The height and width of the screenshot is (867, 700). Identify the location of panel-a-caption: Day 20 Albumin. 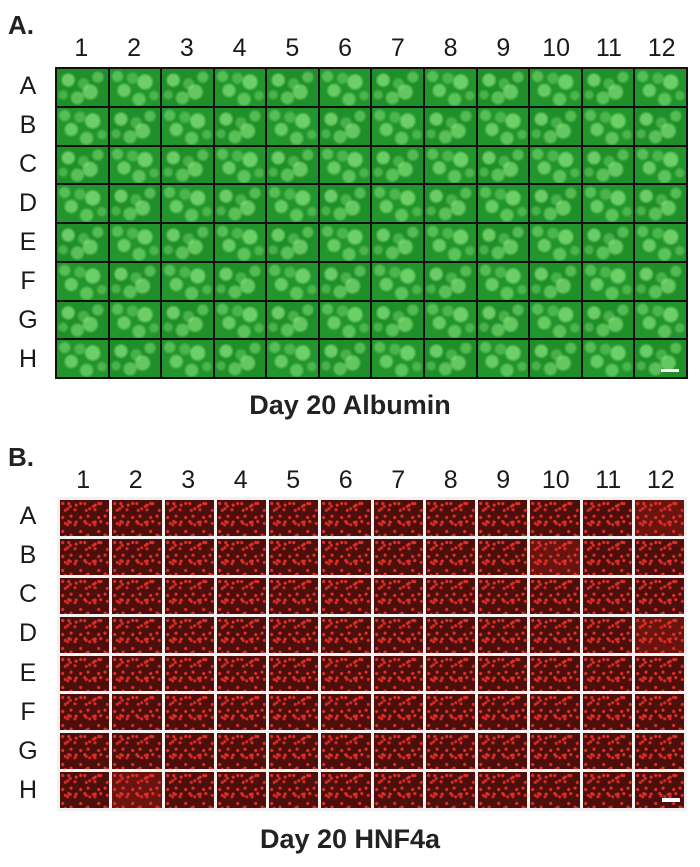
(350, 405).